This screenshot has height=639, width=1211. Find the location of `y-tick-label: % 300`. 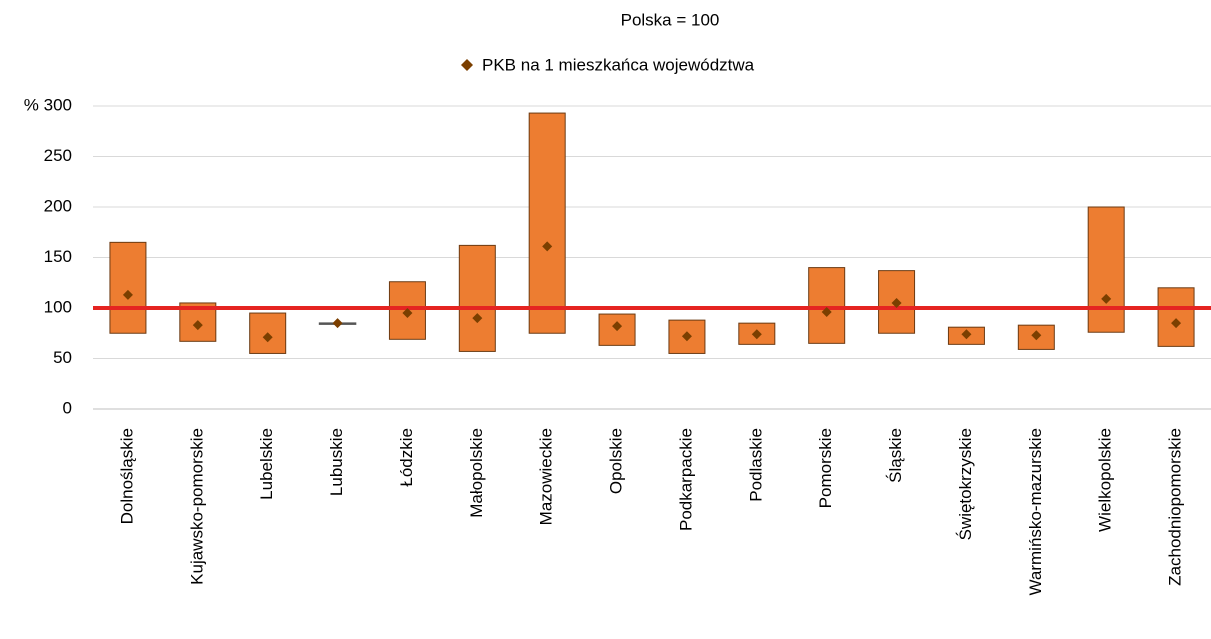

y-tick-label: % 300 is located at coordinates (48, 104).